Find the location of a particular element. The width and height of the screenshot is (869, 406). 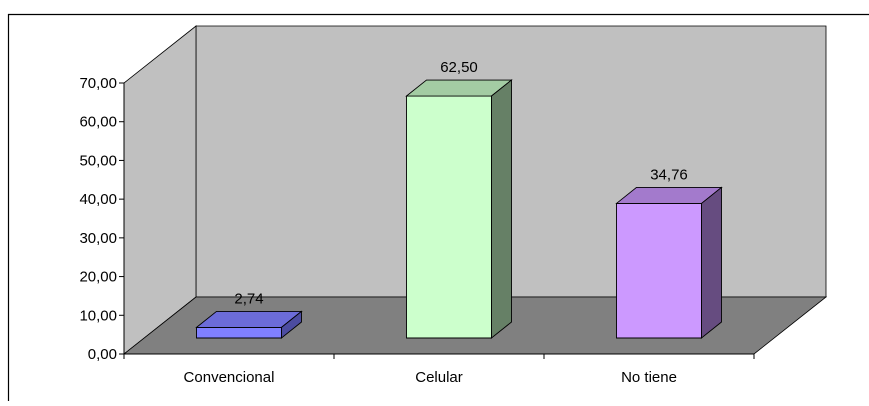

x-axis: Convencional Celular No tiene is located at coordinates (439, 369).